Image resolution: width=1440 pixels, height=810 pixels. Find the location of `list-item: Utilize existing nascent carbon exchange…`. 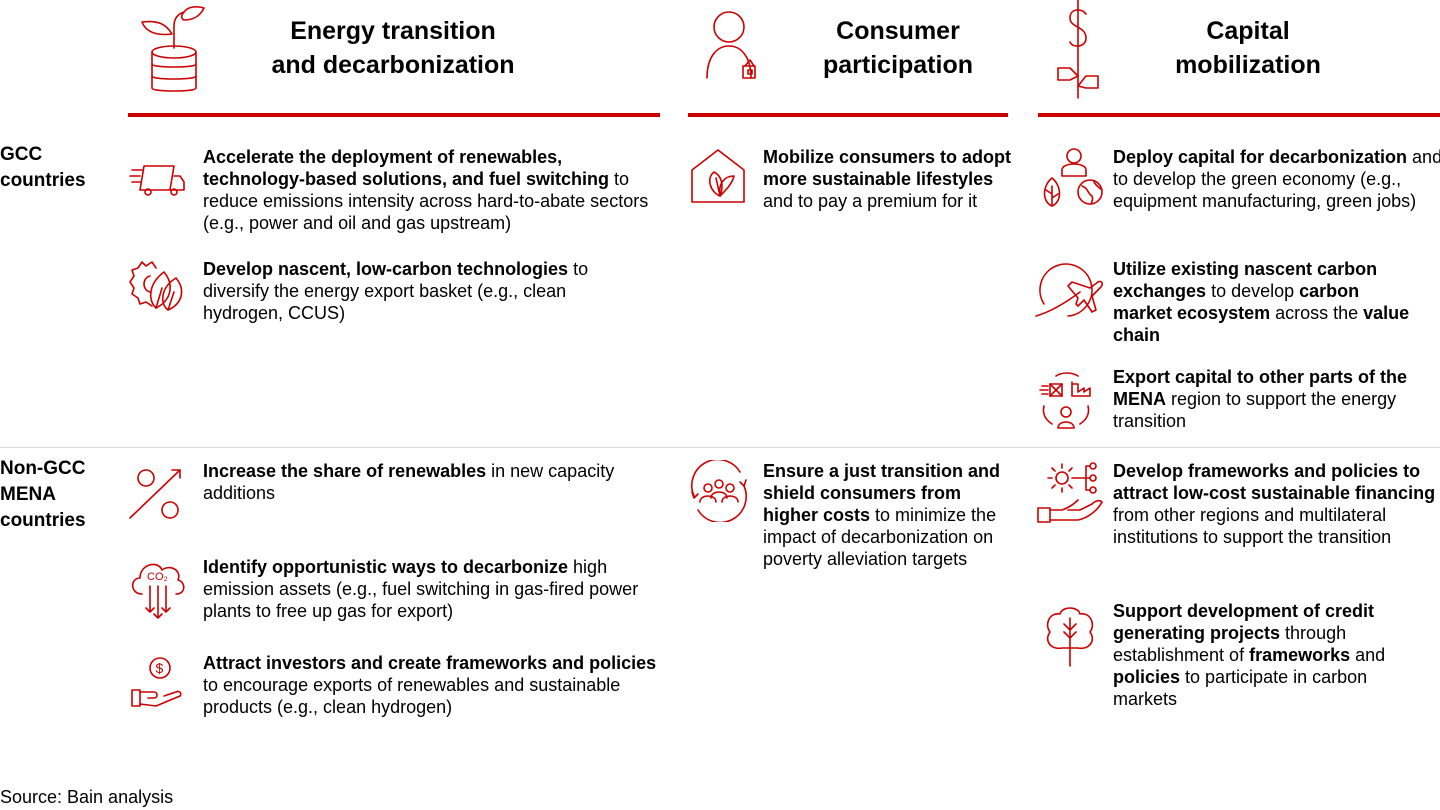

list-item: Utilize existing nascent carbon exchange… is located at coordinates (1235, 303).